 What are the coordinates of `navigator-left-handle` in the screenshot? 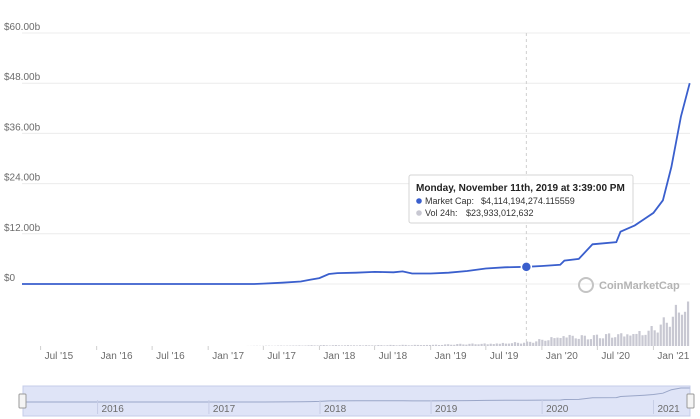 It's located at (22, 401).